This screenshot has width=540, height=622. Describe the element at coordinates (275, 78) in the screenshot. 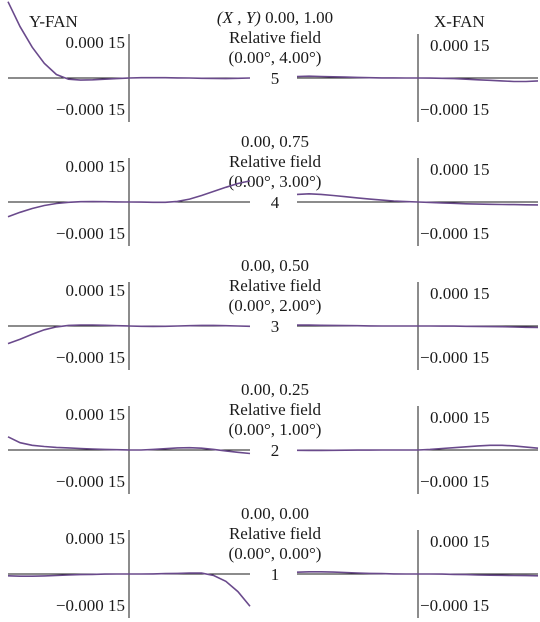

I see `field-index: 5` at that location.